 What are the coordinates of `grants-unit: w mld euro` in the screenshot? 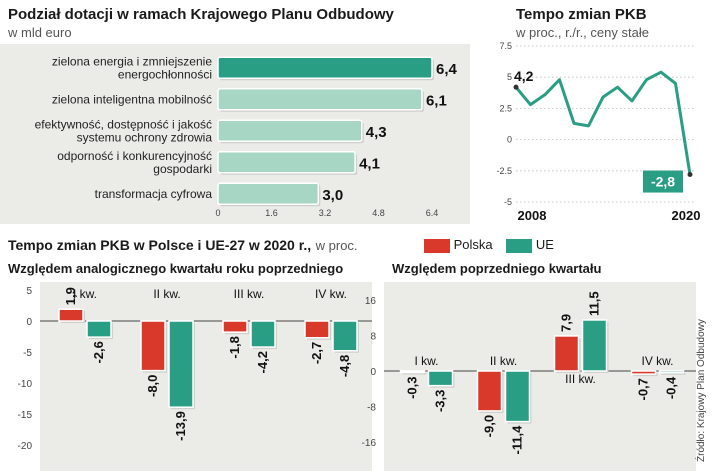 It's located at (40, 32).